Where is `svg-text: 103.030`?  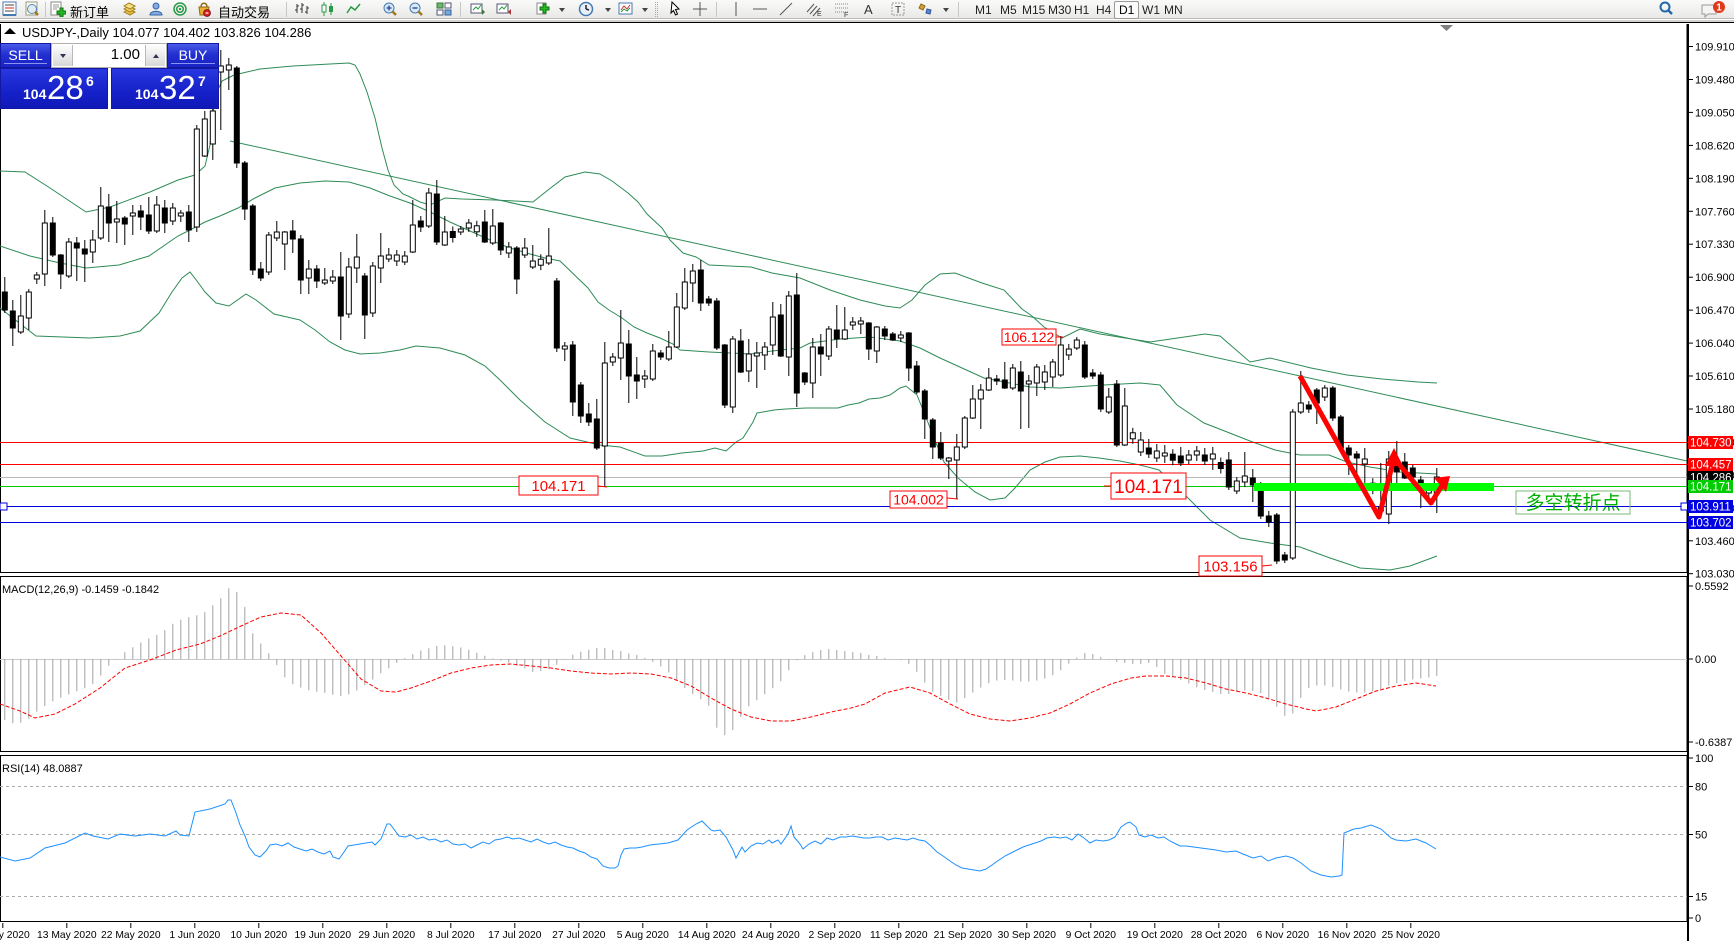 svg-text: 103.030 is located at coordinates (1714, 575).